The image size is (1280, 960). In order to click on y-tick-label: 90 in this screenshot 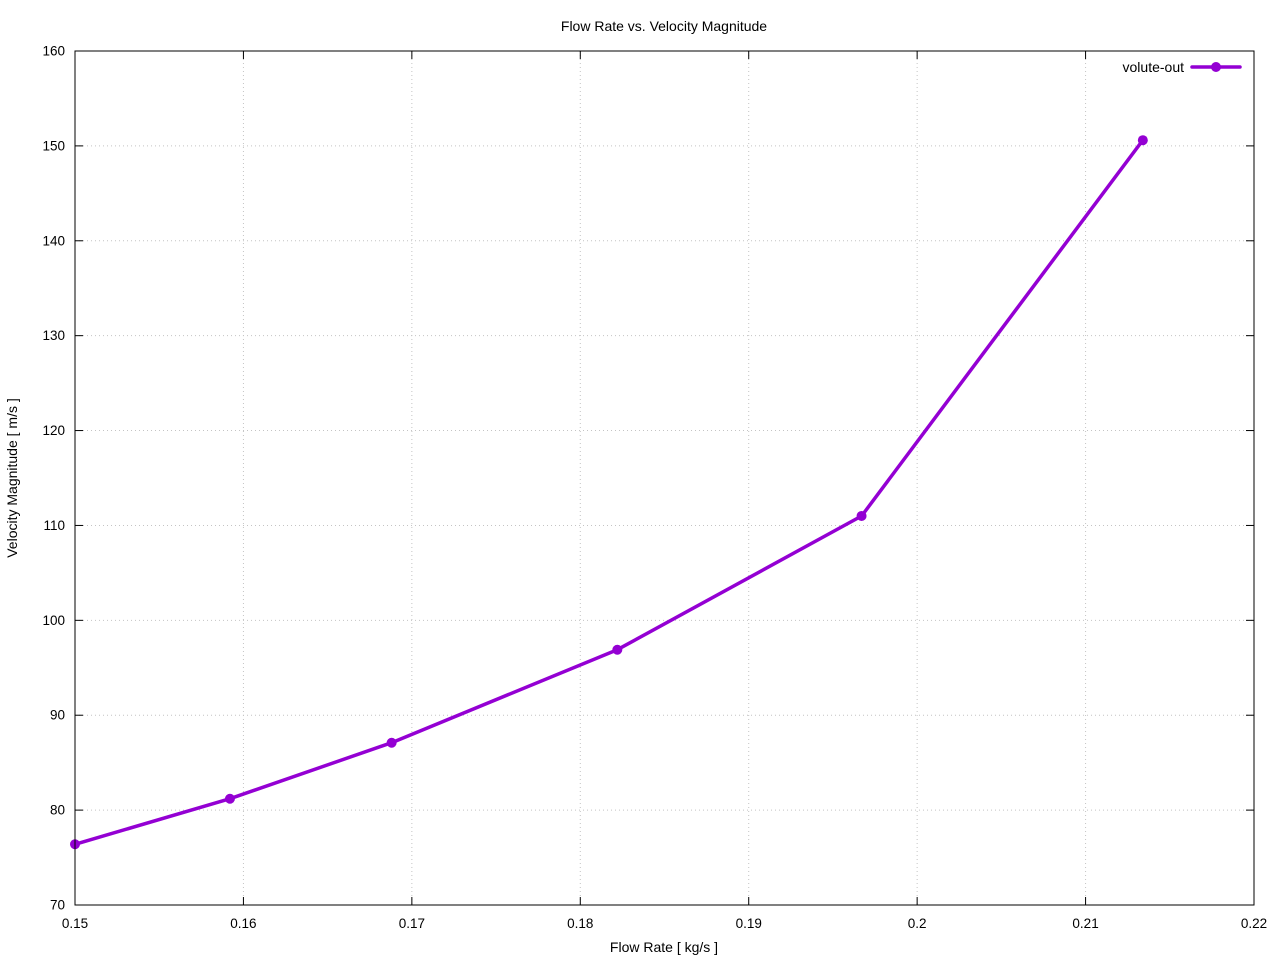, I will do `click(57, 715)`.